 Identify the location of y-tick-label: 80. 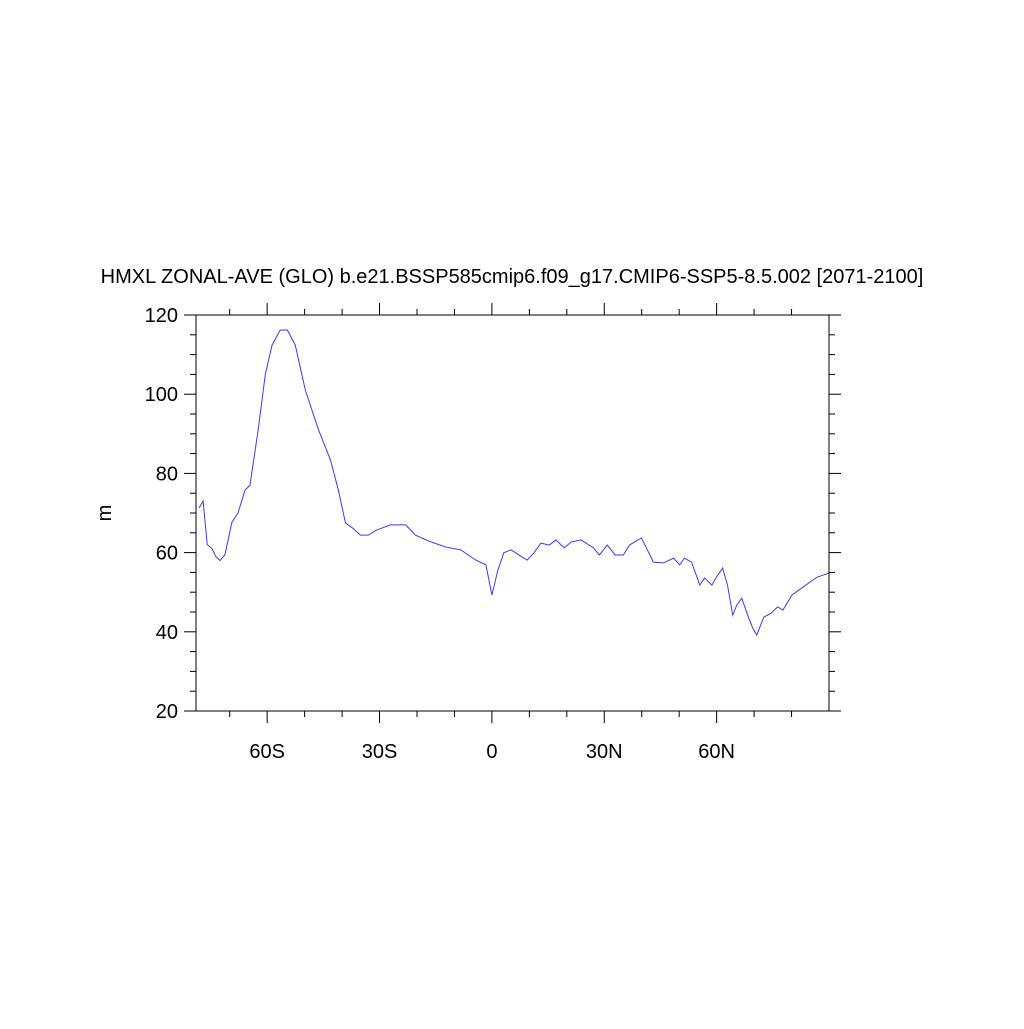
(167, 474).